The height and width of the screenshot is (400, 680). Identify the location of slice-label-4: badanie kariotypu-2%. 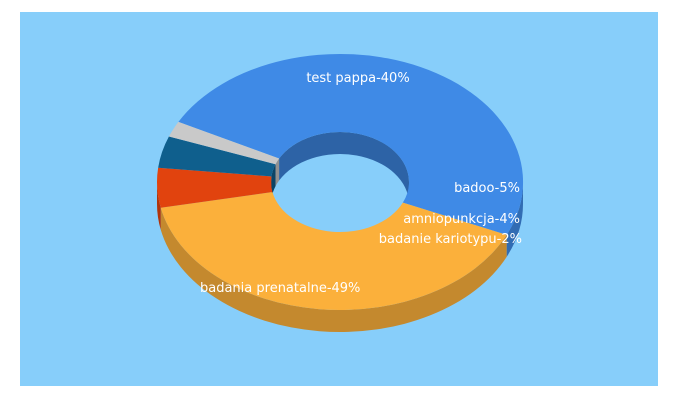
(450, 239).